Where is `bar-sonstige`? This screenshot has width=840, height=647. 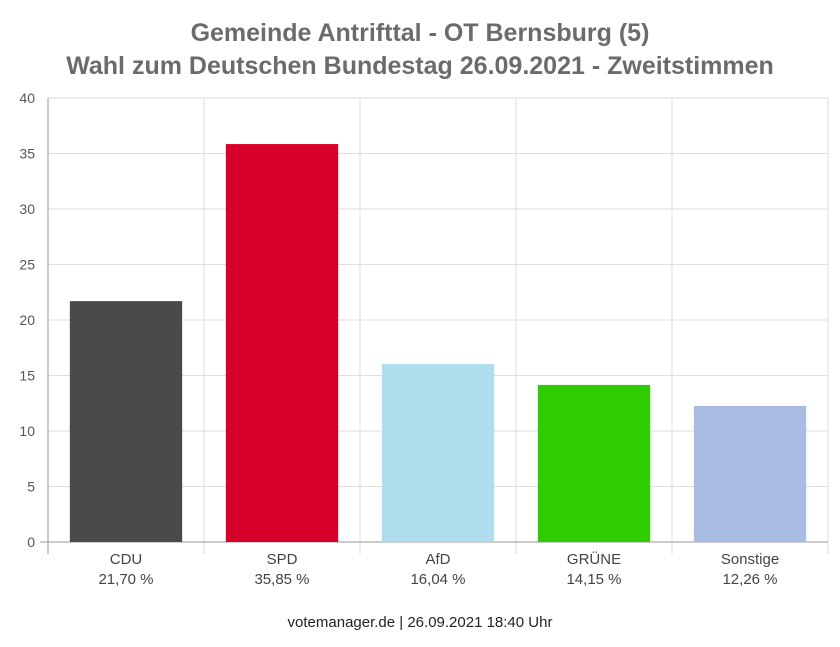
bar-sonstige is located at coordinates (750, 473).